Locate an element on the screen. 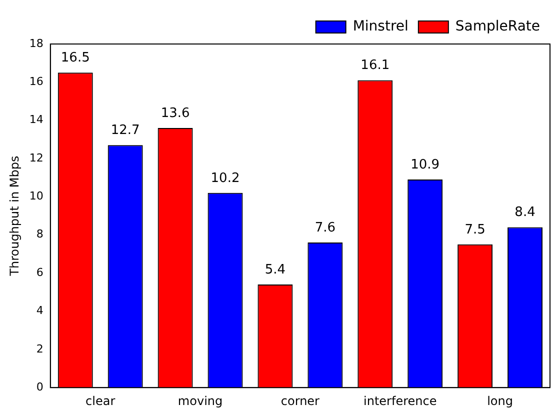 Image resolution: width=558 pixels, height=414 pixels. x-tick-label: long is located at coordinates (500, 401).